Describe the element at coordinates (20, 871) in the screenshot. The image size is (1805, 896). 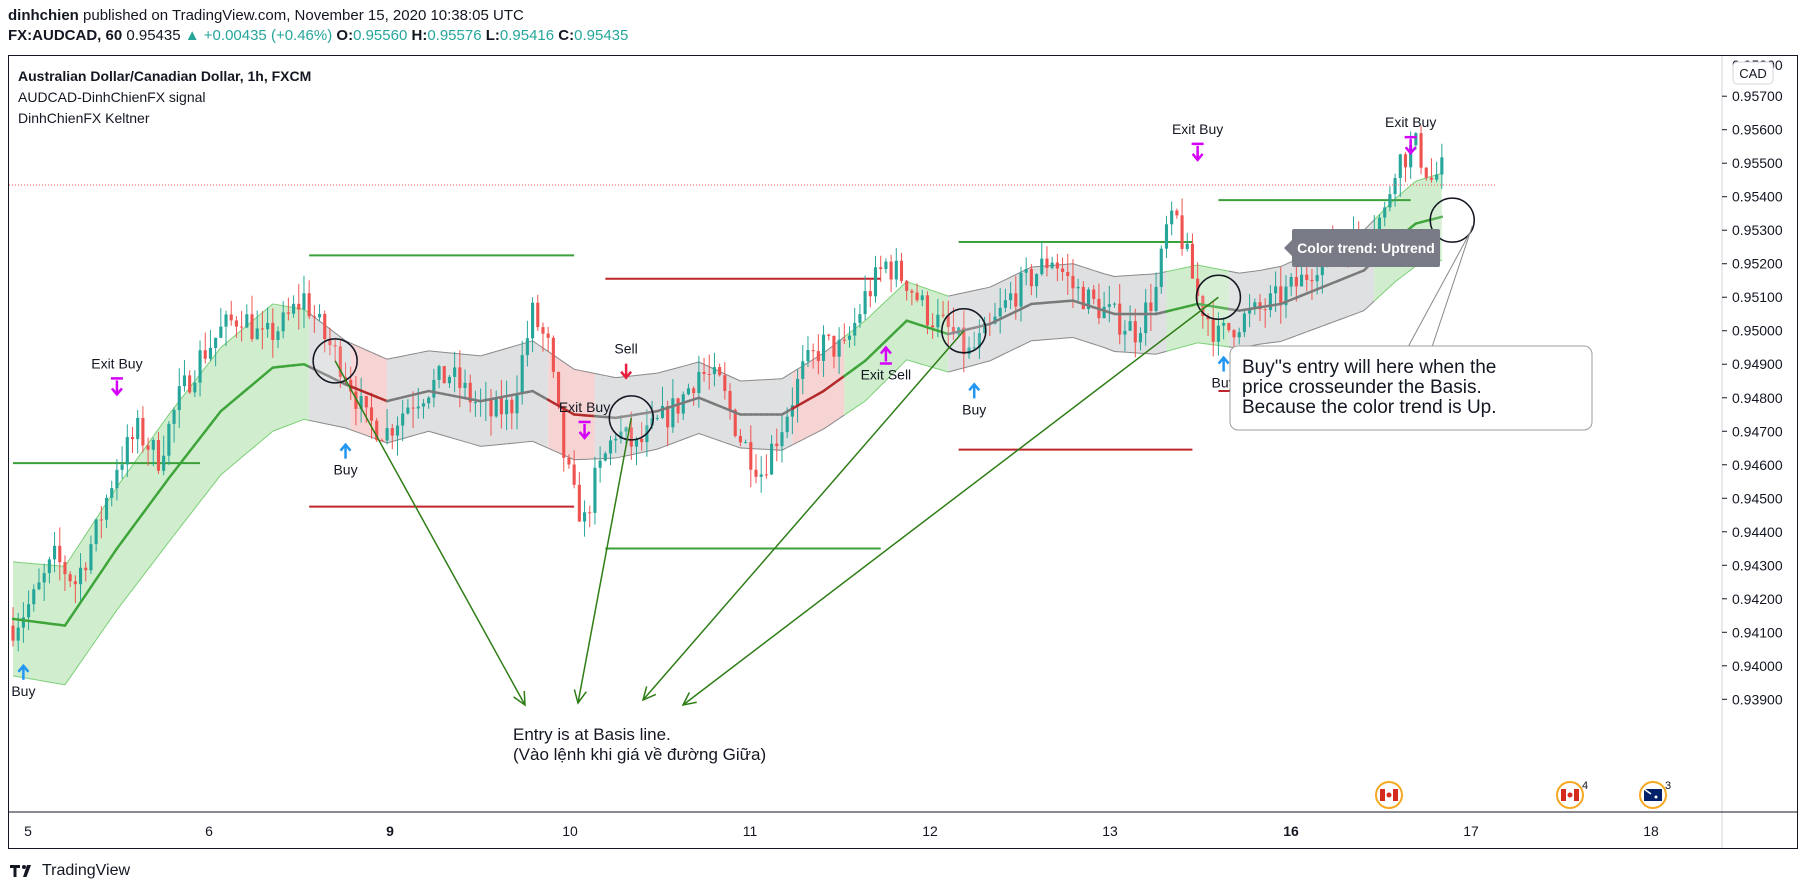
I see `tradingview-logo-icon` at that location.